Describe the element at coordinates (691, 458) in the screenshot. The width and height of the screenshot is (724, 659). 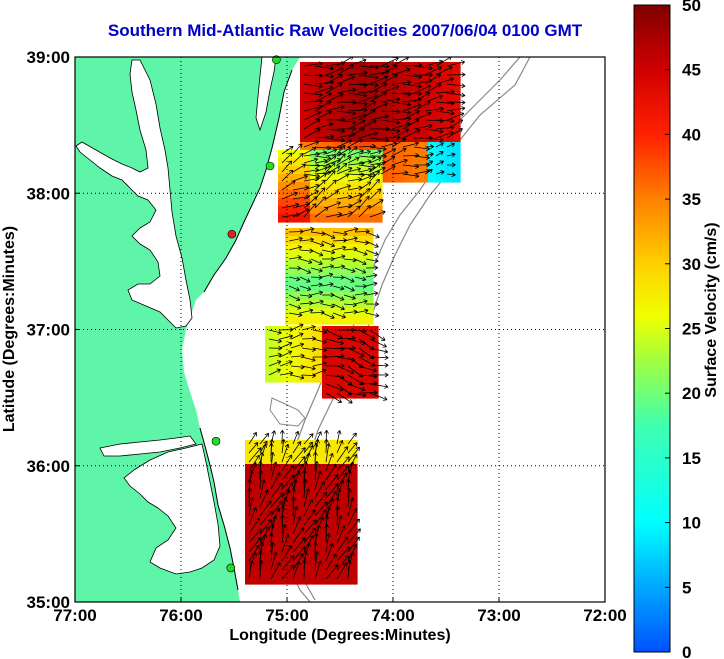
I see `colorbar-tick-label: 15` at that location.